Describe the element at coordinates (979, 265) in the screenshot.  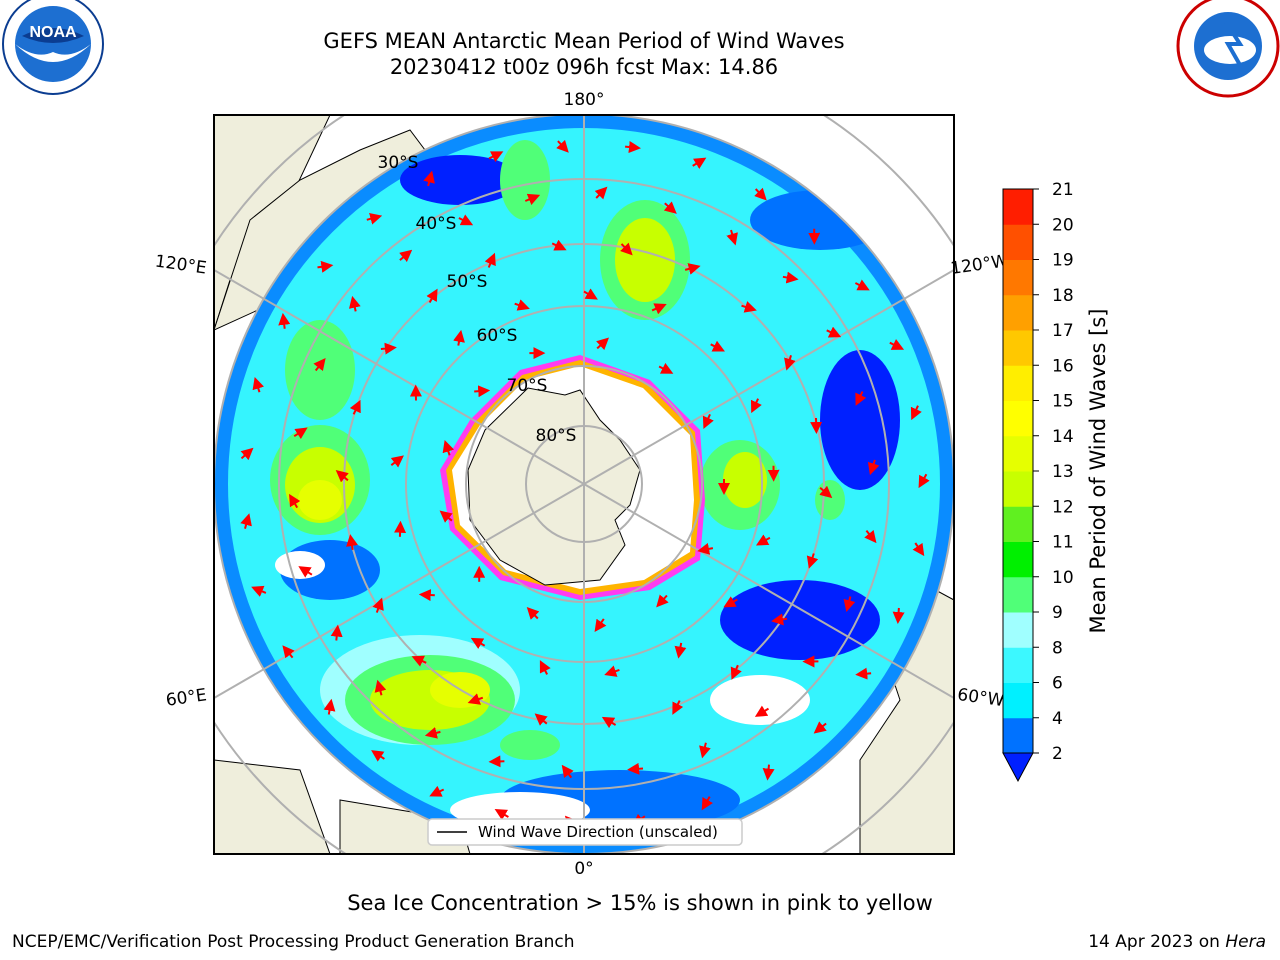
I see `lon-label-120w: 120°W` at that location.